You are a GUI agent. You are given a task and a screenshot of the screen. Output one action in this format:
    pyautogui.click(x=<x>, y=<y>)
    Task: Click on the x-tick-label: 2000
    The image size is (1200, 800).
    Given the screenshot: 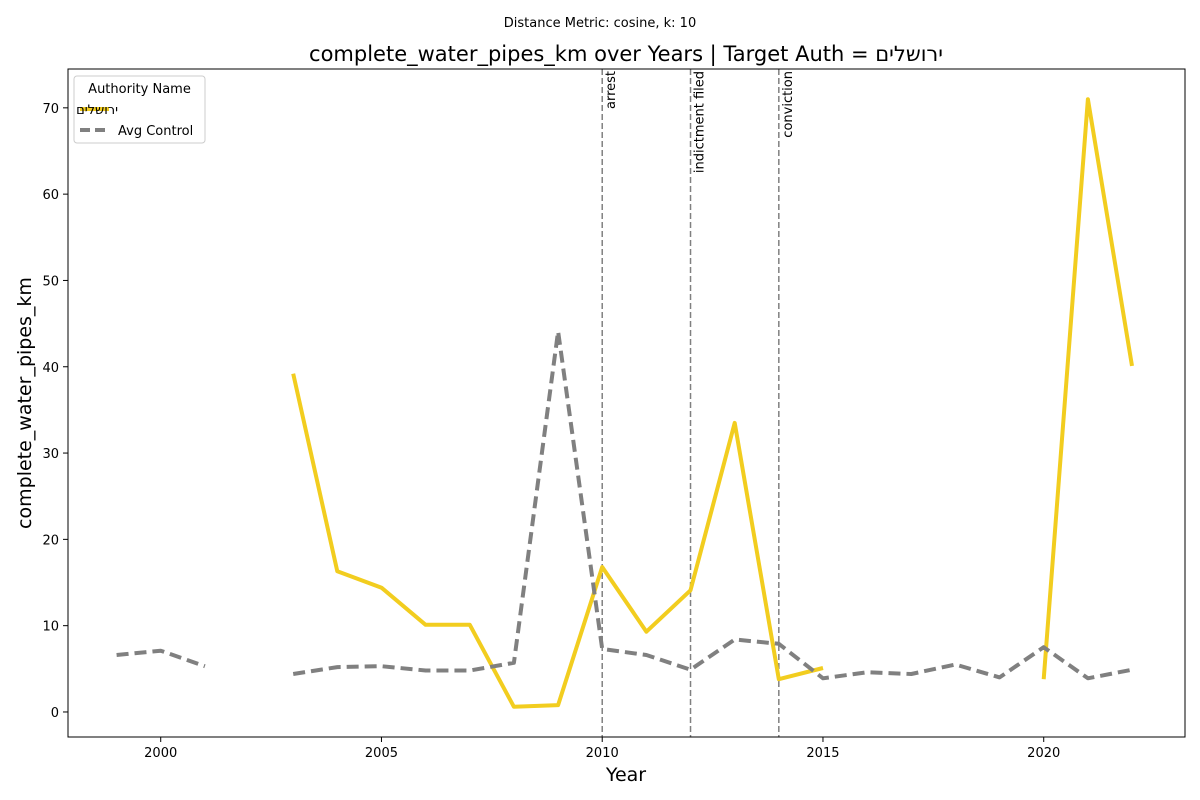 What is the action you would take?
    pyautogui.click(x=160, y=753)
    